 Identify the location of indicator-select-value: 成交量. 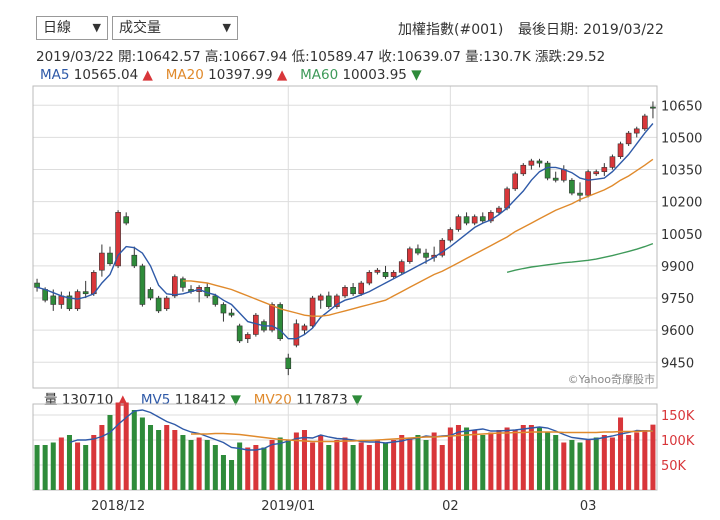
(140, 28).